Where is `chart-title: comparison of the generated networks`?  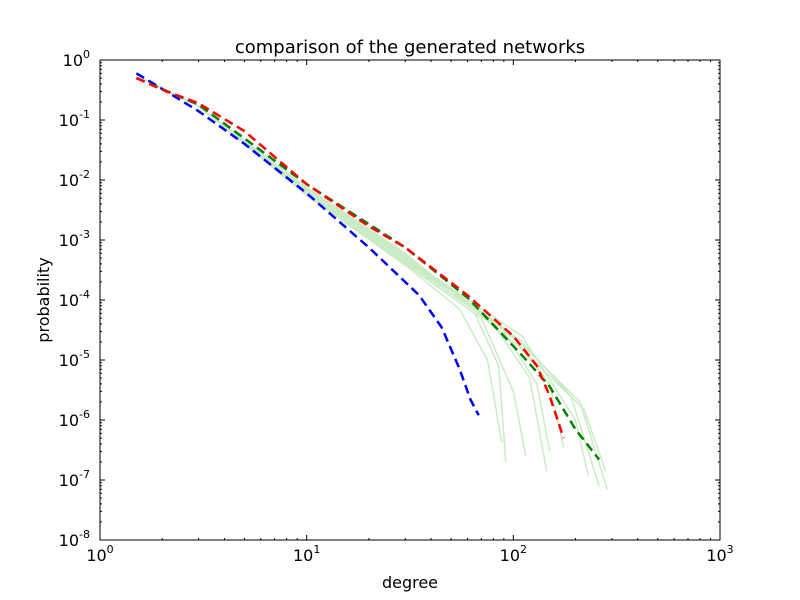 chart-title: comparison of the generated networks is located at coordinates (410, 47).